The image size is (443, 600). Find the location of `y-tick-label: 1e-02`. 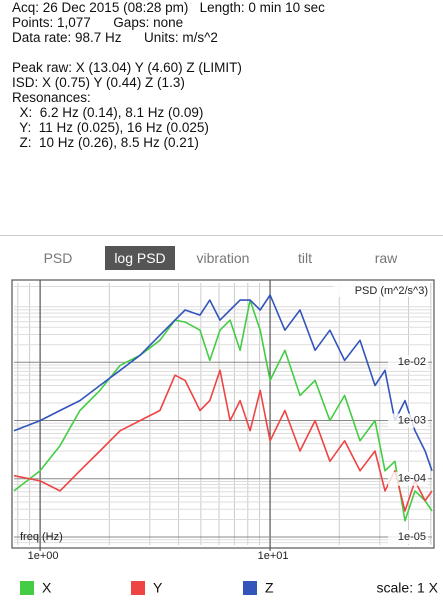

y-tick-label: 1e-02 is located at coordinates (412, 362).